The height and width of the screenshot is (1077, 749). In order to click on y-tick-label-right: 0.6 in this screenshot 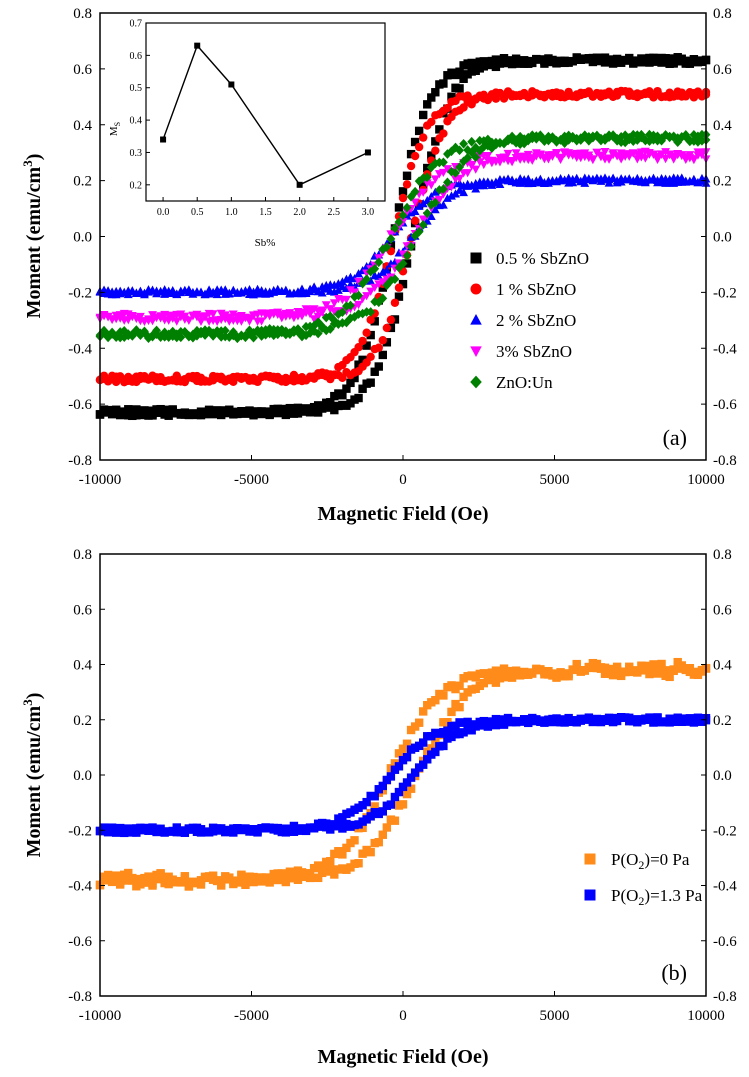, I will do `click(722, 70)`.